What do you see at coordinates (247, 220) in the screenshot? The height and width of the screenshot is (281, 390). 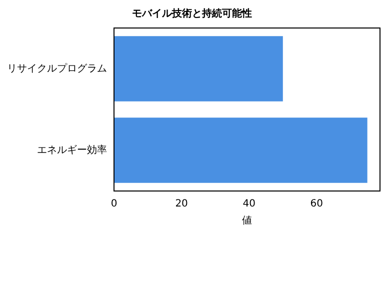 I see `x-axis-title: 値` at bounding box center [247, 220].